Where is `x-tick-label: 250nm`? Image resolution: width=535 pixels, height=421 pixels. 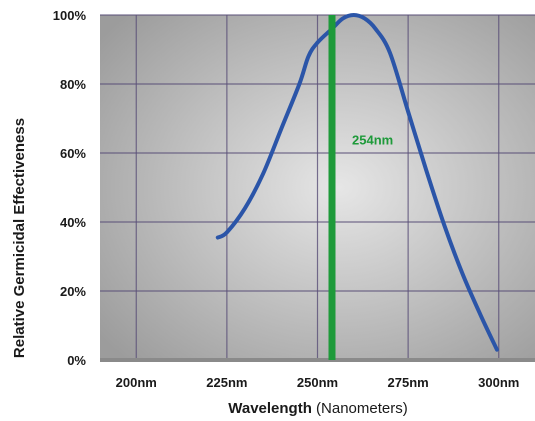 x-tick-label: 250nm is located at coordinates (317, 382).